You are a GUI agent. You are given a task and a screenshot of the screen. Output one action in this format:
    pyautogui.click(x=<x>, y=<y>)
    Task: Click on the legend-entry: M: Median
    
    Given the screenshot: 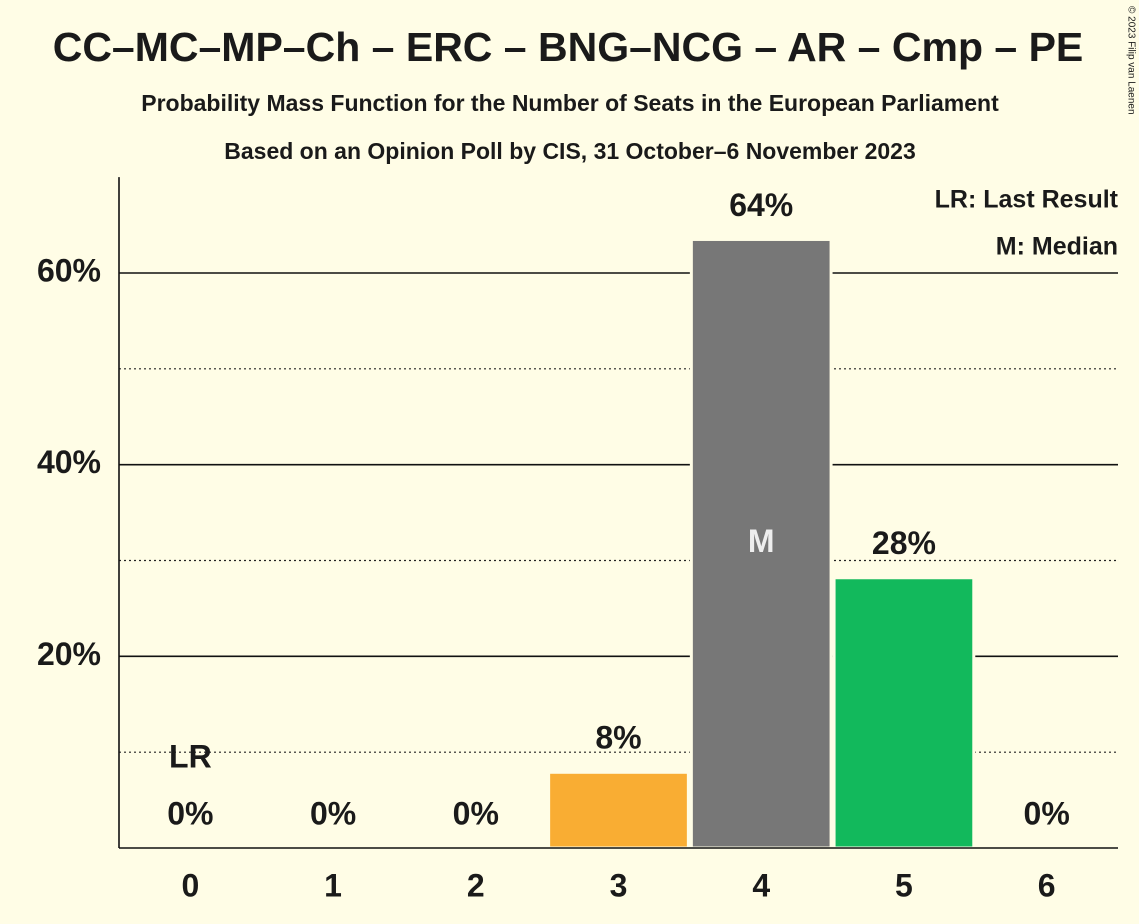 What is the action you would take?
    pyautogui.click(x=1057, y=247)
    